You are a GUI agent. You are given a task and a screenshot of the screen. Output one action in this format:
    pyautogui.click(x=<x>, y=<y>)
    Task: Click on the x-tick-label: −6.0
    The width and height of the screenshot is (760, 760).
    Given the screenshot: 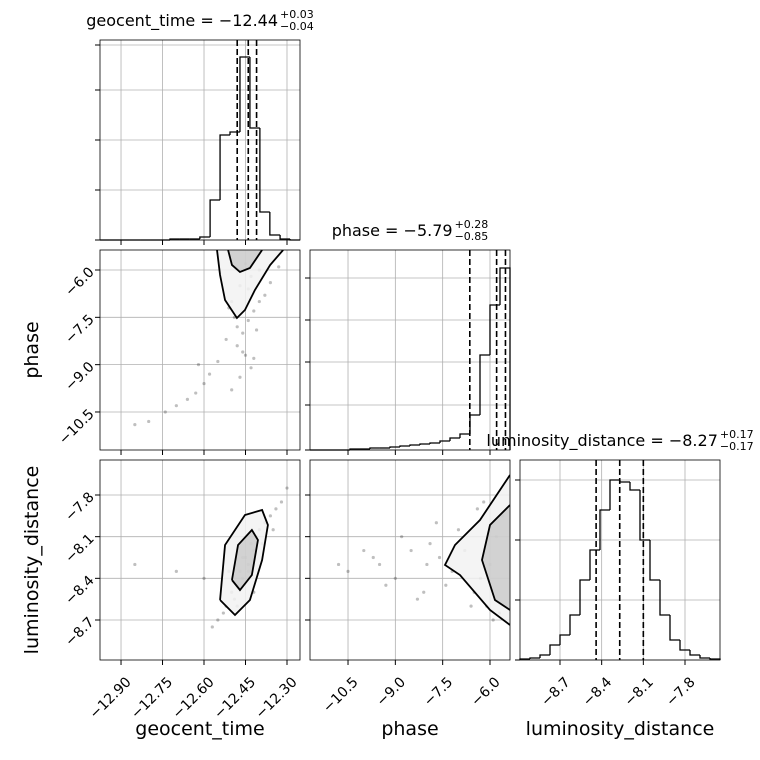 What is the action you would take?
    pyautogui.click(x=485, y=691)
    